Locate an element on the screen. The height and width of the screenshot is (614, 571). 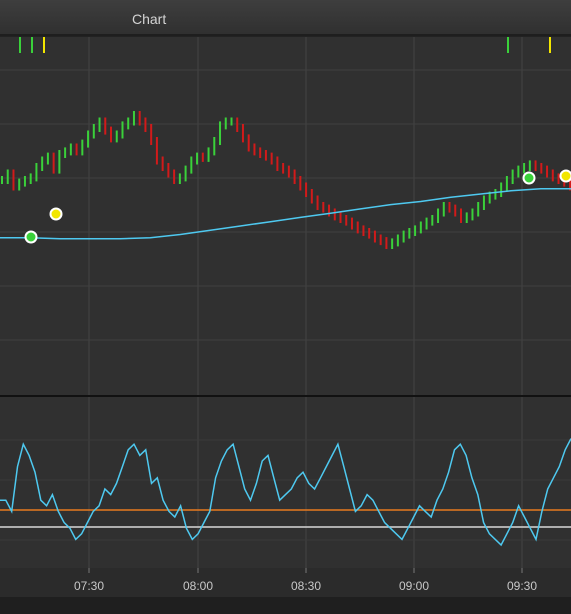
x-tick-label: 08:00 is located at coordinates (198, 586).